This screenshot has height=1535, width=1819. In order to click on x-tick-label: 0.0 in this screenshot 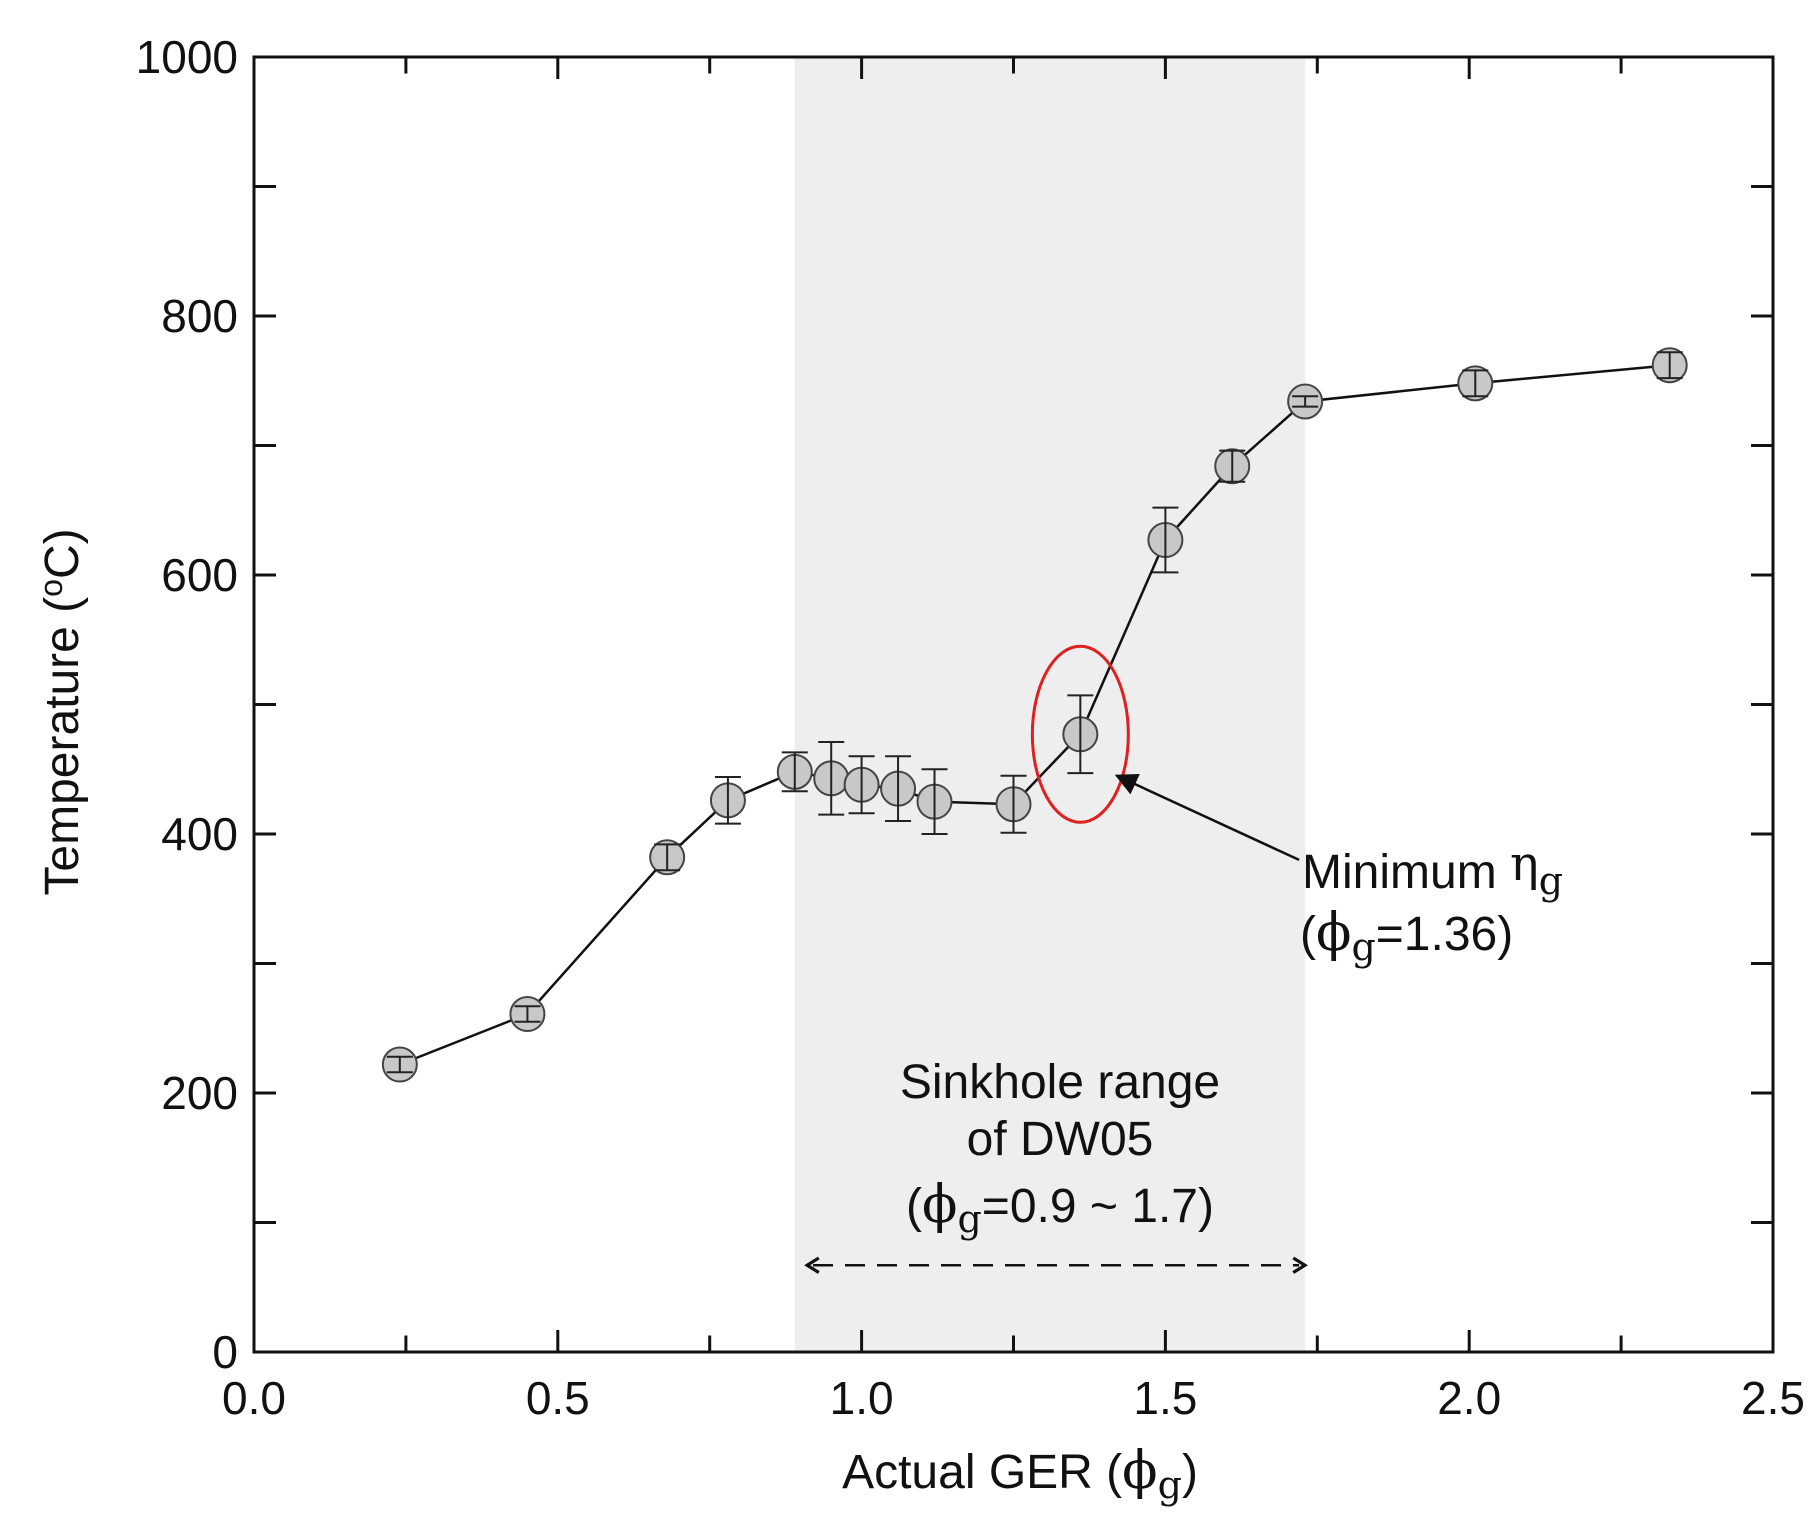, I will do `click(254, 1398)`.